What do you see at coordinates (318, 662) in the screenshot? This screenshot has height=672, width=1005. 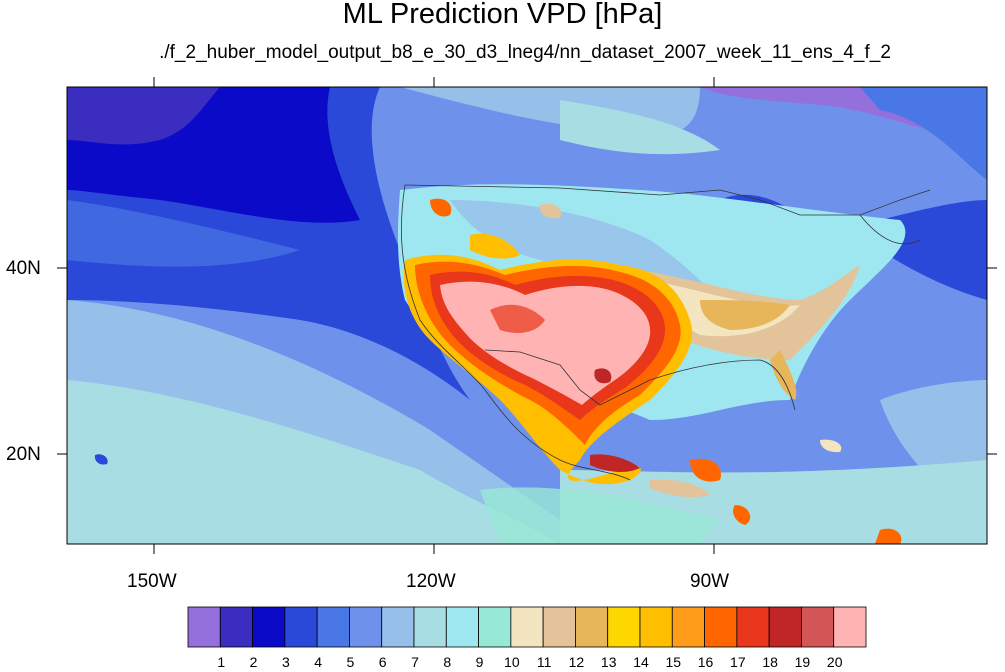 I see `colorbar-label: 4` at bounding box center [318, 662].